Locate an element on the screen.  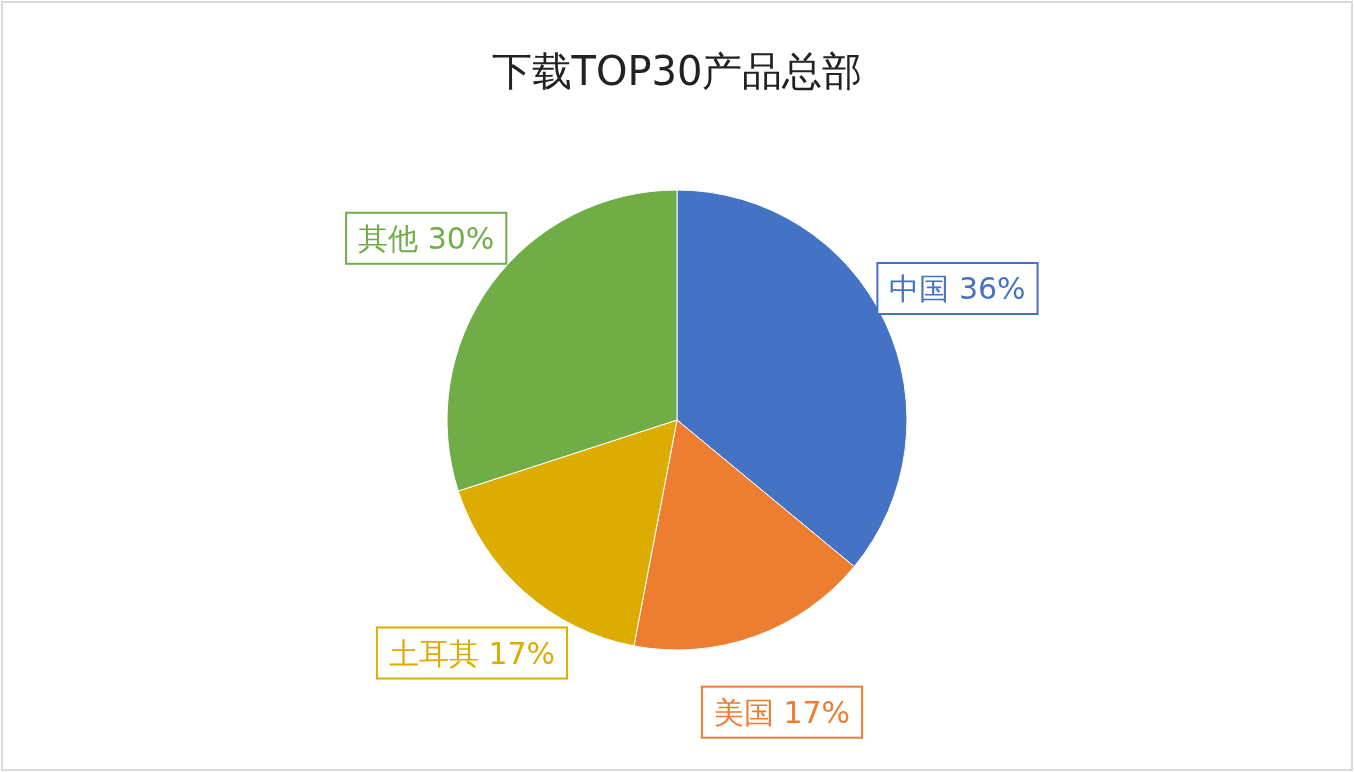
data-label: 36% is located at coordinates (987, 289).